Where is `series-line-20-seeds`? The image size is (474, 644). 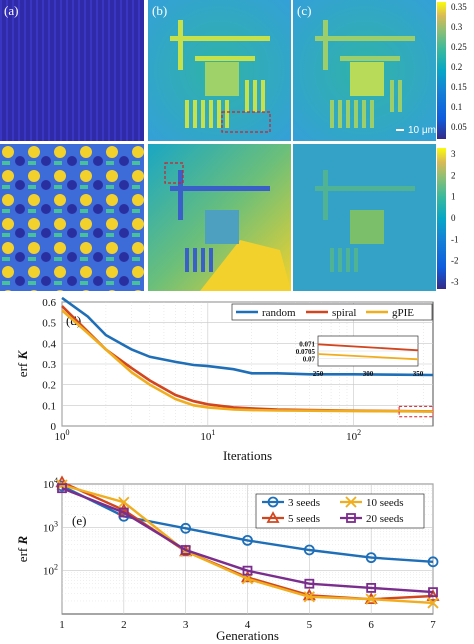
series-line-20-seeds is located at coordinates (247, 540).